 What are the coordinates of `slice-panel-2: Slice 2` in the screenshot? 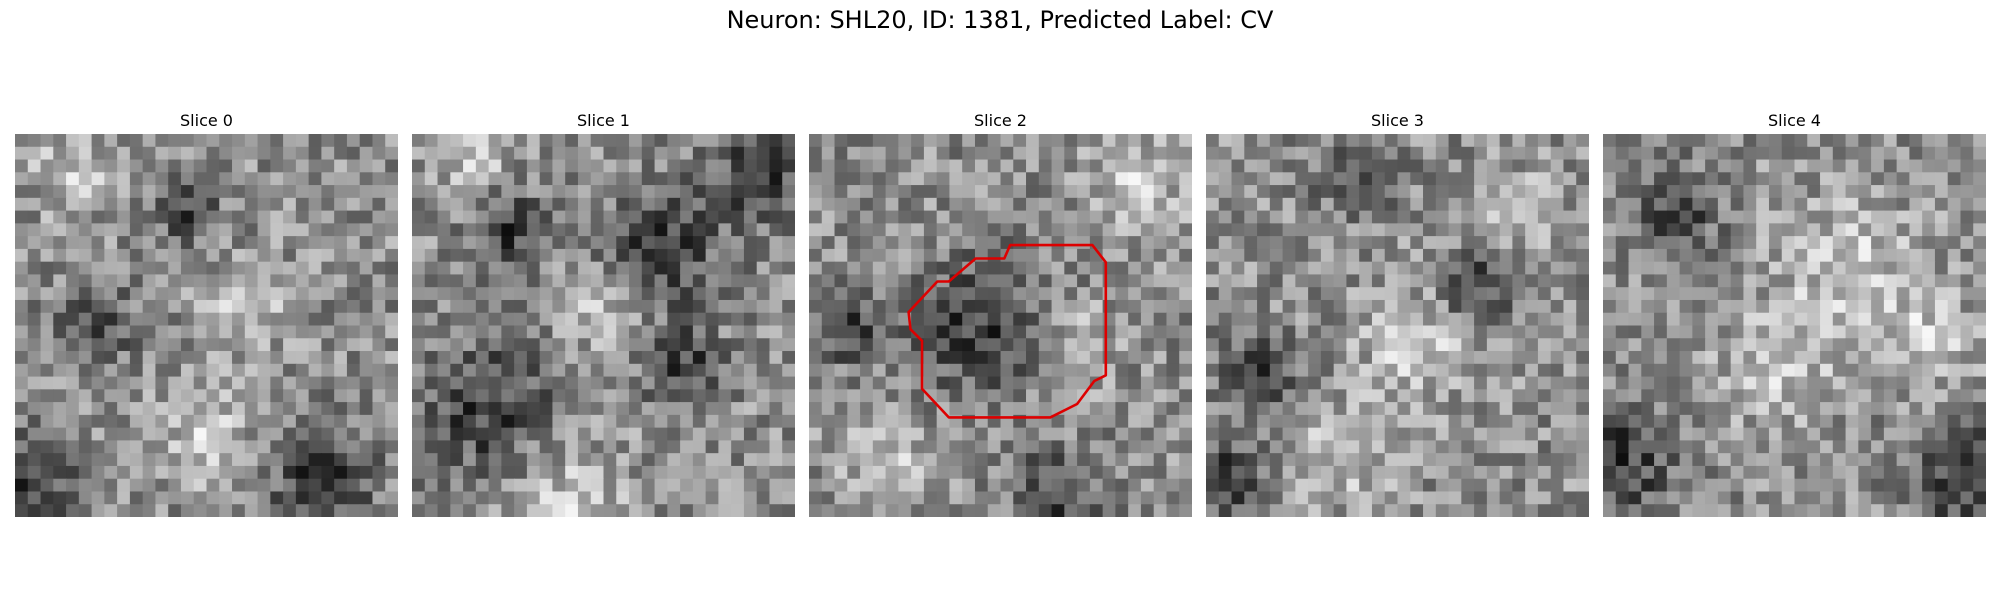 It's located at (1000, 313).